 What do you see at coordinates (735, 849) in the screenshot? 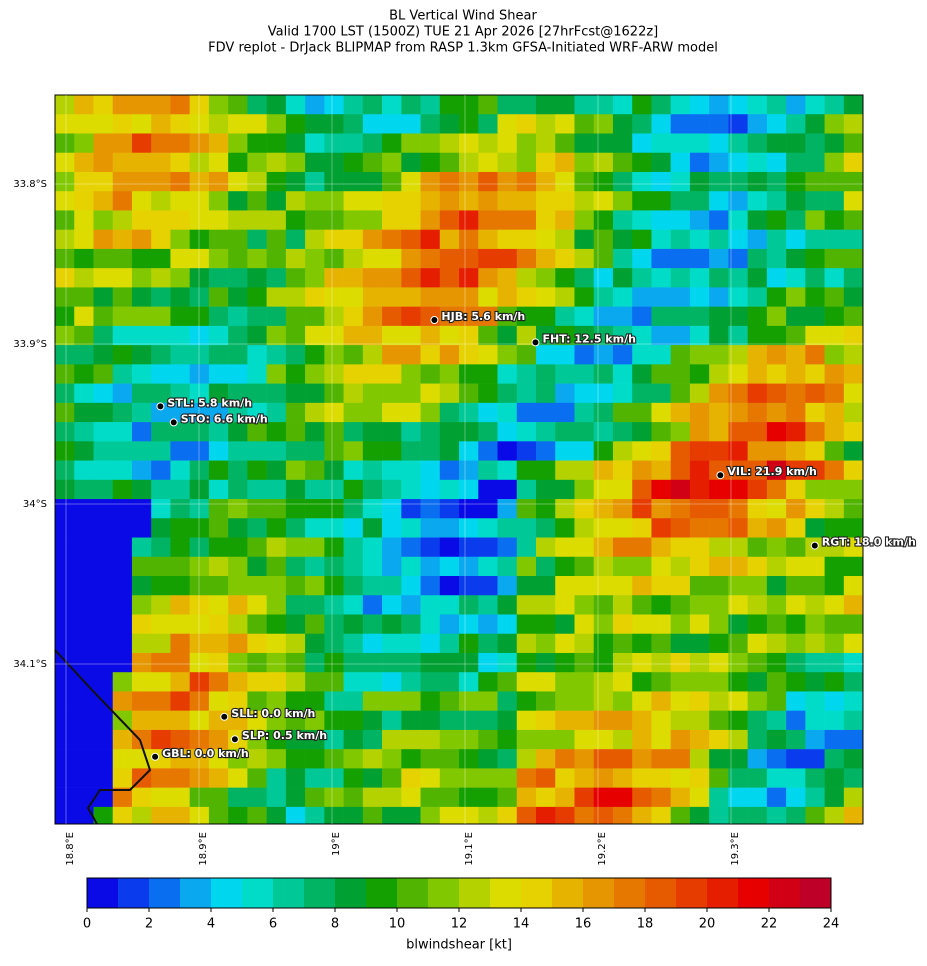
I see `lon-tick-label: 19.3°E` at bounding box center [735, 849].